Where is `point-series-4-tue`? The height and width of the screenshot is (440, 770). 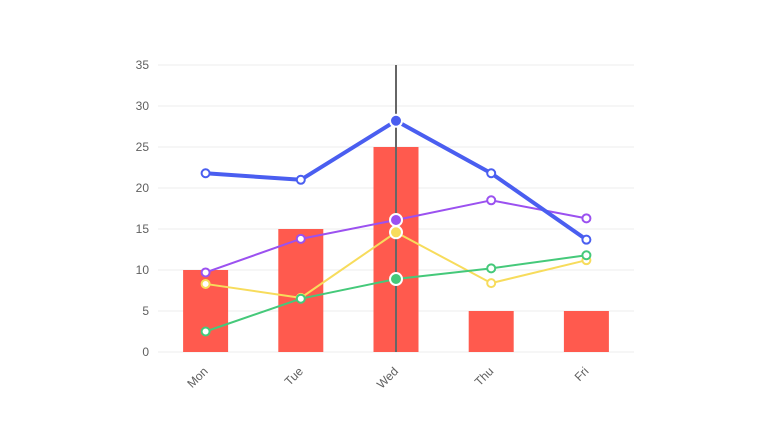
point-series-4-tue is located at coordinates (300, 298).